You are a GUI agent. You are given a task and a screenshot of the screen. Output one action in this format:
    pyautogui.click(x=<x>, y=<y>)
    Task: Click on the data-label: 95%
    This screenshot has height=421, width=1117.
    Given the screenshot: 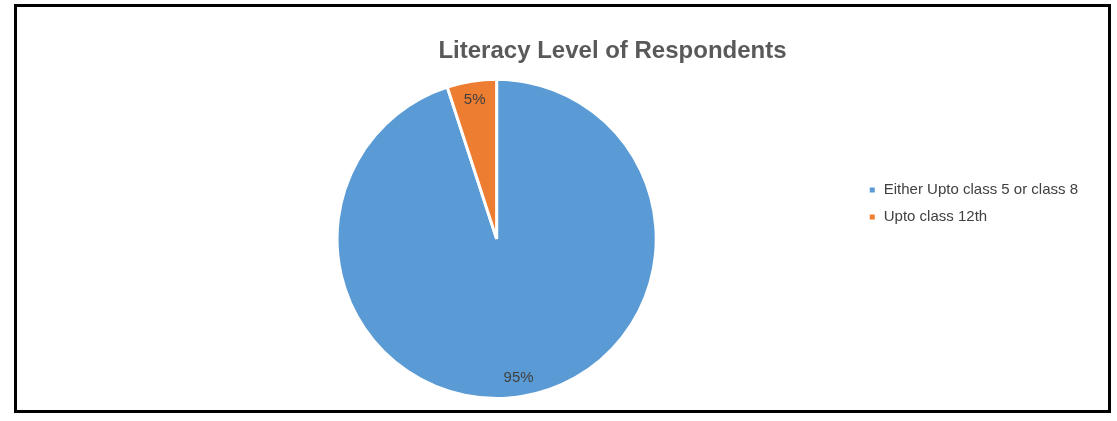 What is the action you would take?
    pyautogui.click(x=518, y=376)
    